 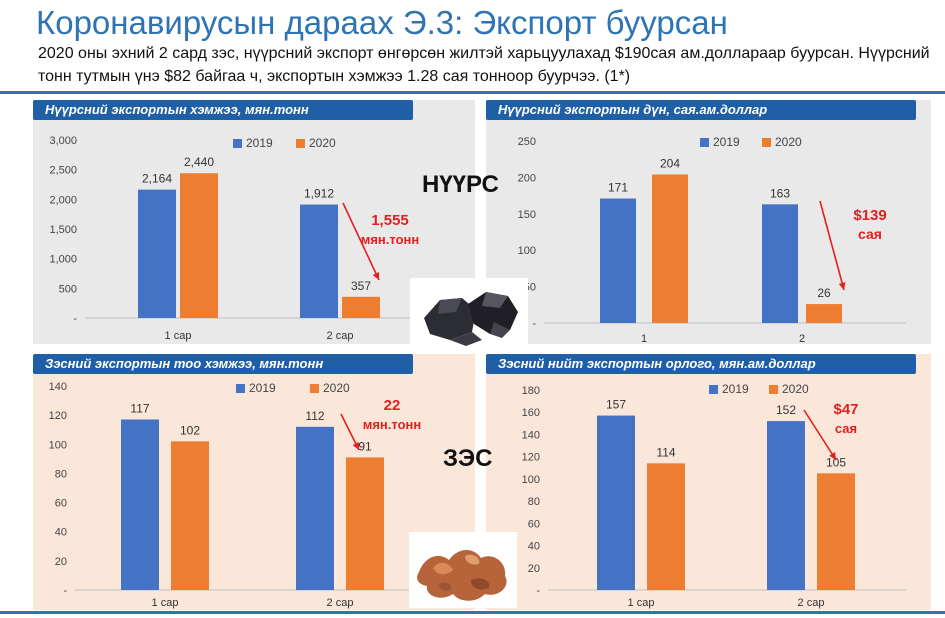 I want to click on bottom-divider, so click(x=472, y=612).